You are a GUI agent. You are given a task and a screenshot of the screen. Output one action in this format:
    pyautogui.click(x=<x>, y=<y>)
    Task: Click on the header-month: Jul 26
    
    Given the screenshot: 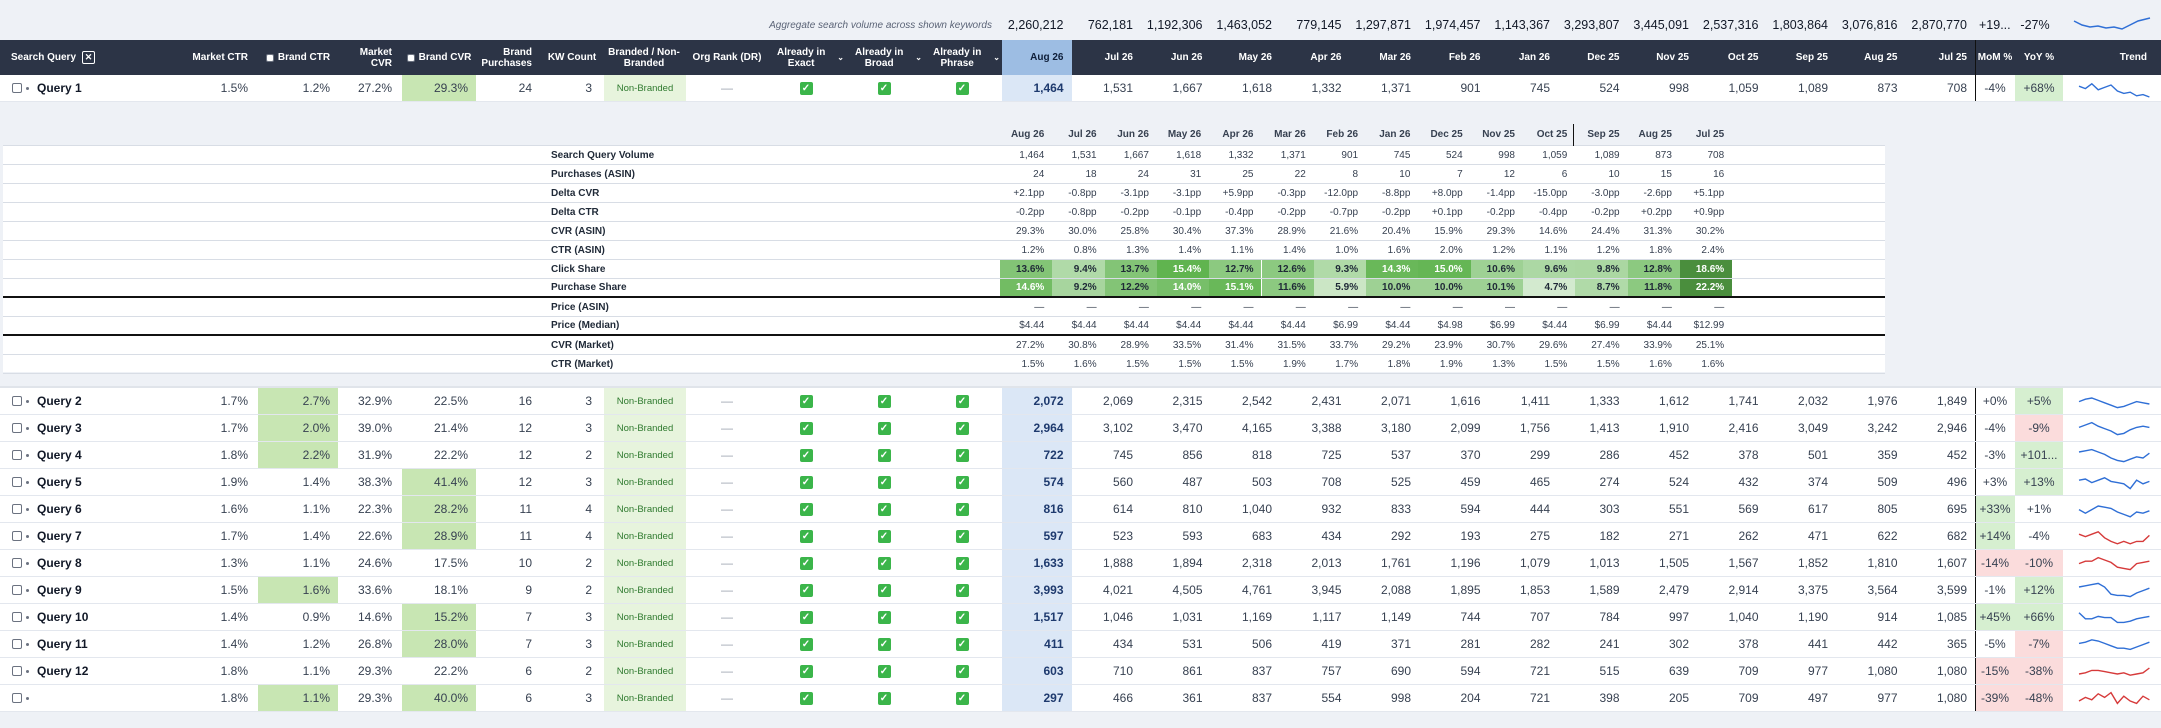 What is the action you would take?
    pyautogui.click(x=1118, y=57)
    